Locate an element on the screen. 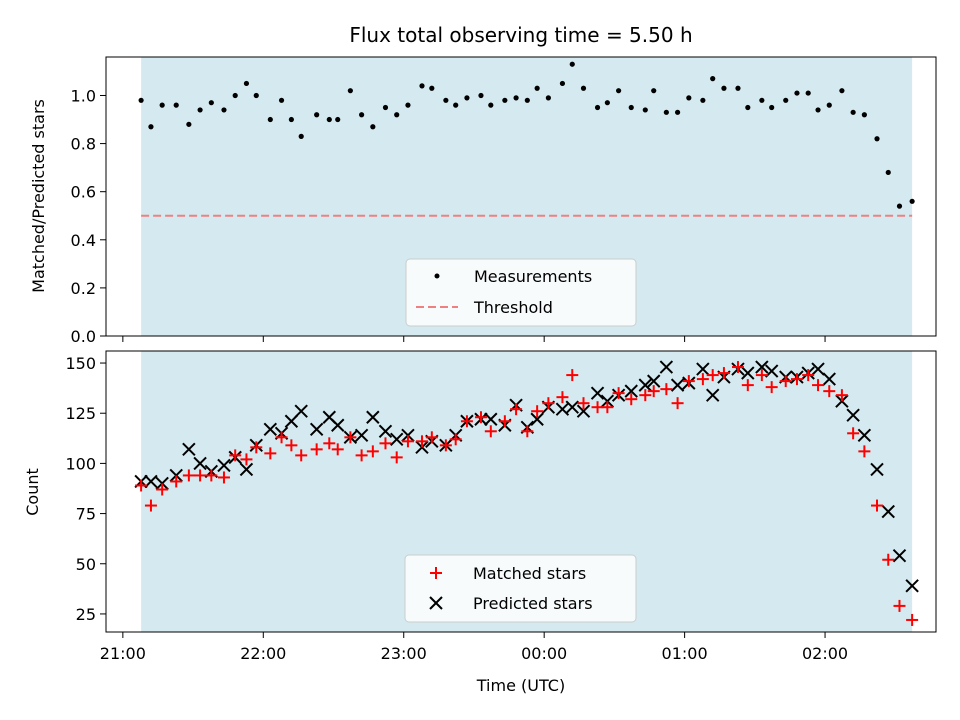 The width and height of the screenshot is (960, 720). count-ytick-label: 75 is located at coordinates (86, 514).